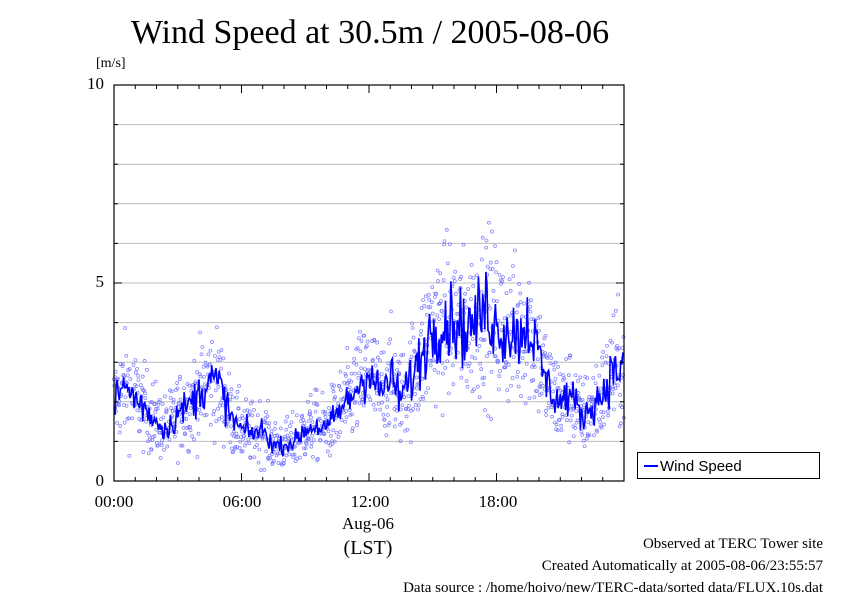  I want to click on y-tick-label: 10, so click(95, 83).